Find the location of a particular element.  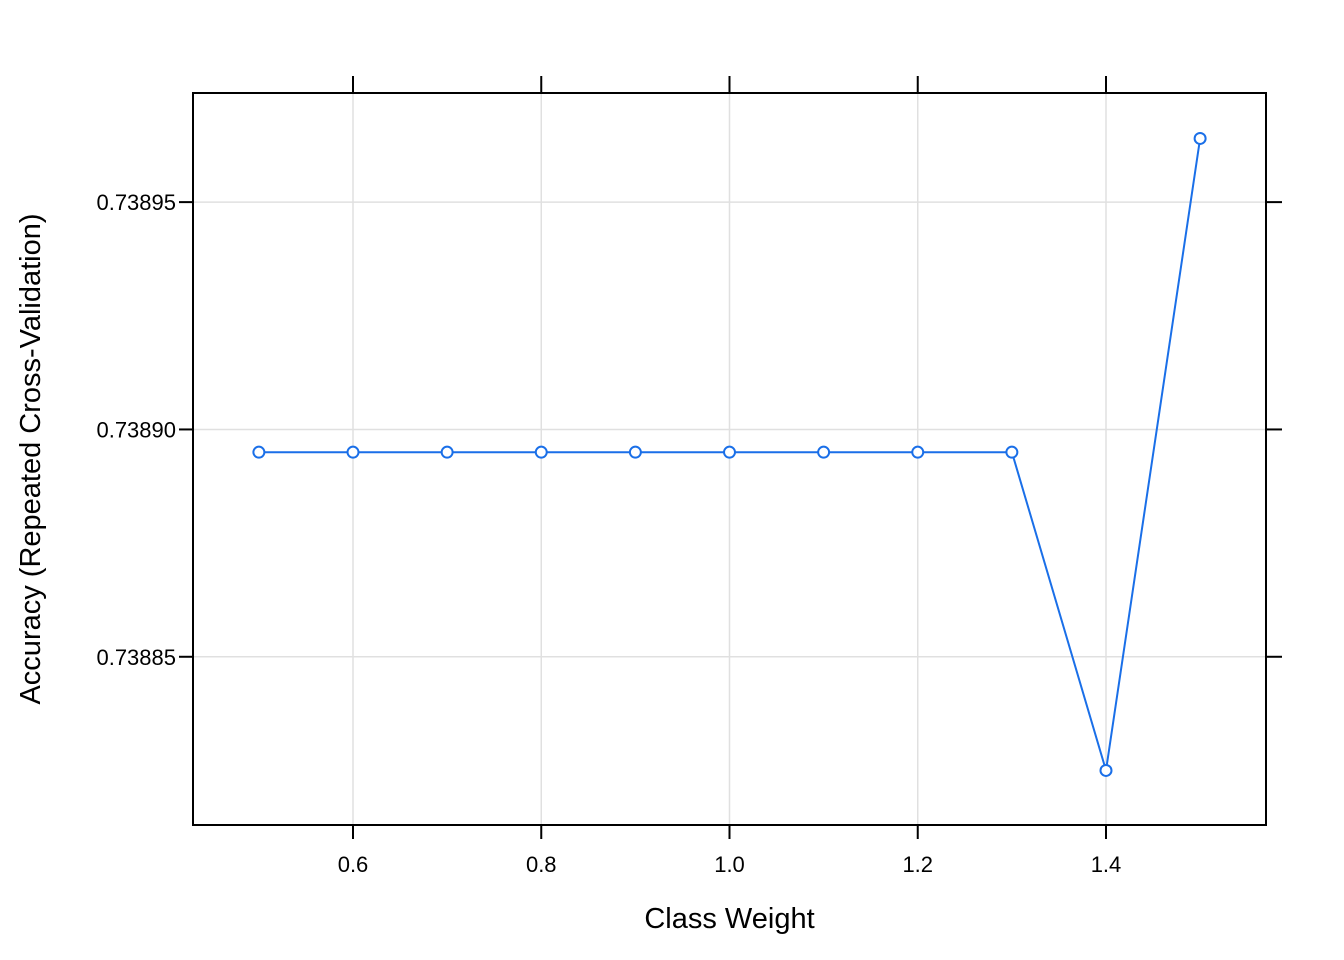

y-tick-label: 0.73885 is located at coordinates (136, 657).